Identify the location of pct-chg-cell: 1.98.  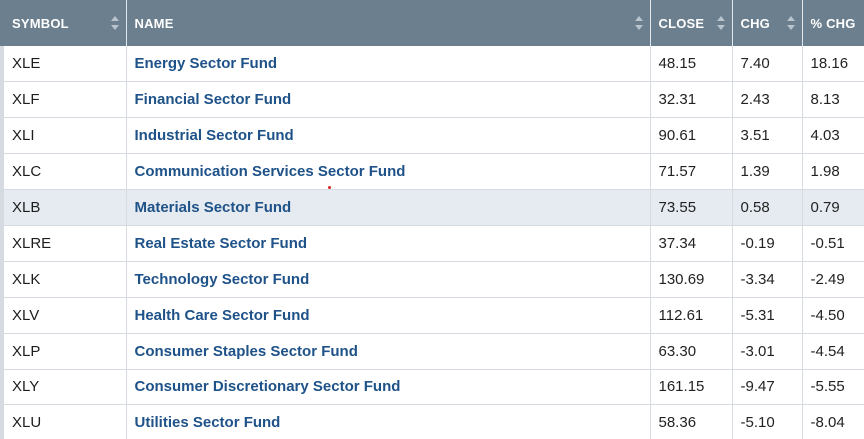
(833, 172).